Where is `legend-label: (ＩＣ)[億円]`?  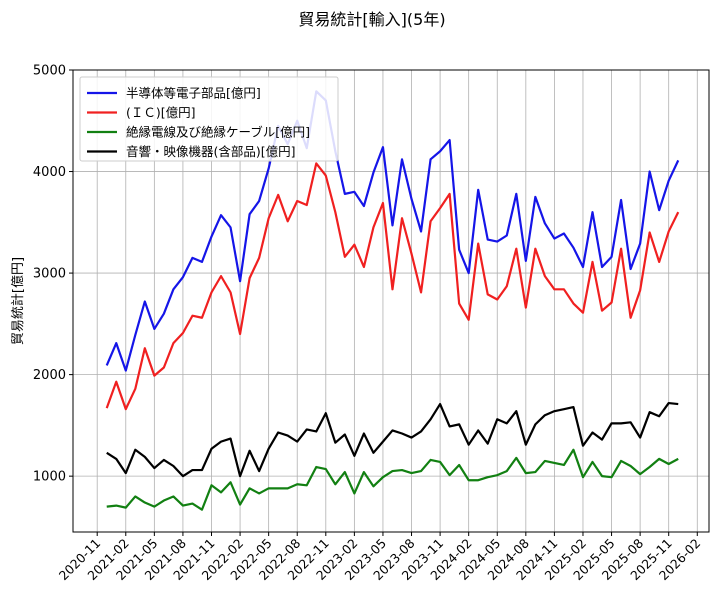 legend-label: (ＩＣ)[億円] is located at coordinates (161, 112).